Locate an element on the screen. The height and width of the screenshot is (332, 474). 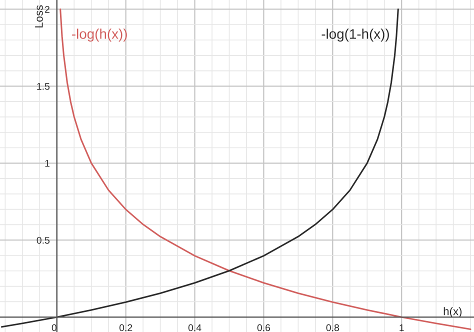
x-tick-label: 0.2 is located at coordinates (125, 328).